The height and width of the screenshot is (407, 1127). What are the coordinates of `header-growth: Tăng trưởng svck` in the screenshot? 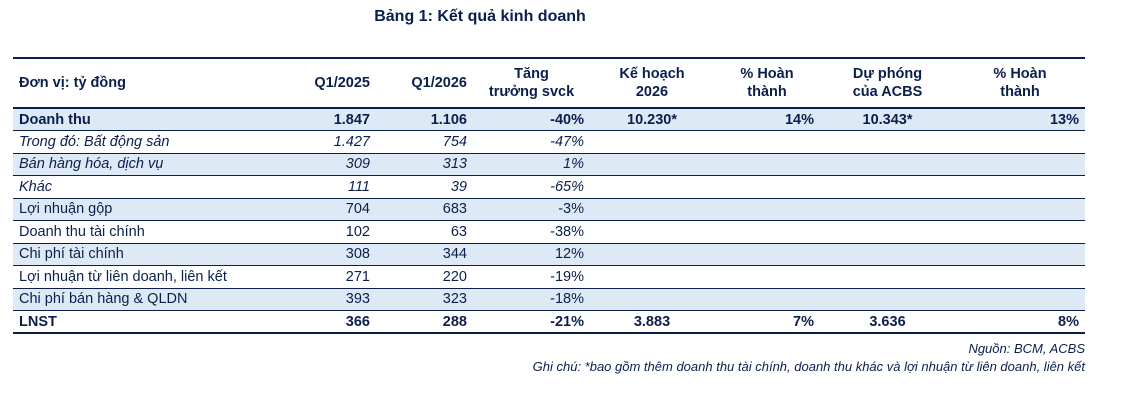 It's located at (531, 82).